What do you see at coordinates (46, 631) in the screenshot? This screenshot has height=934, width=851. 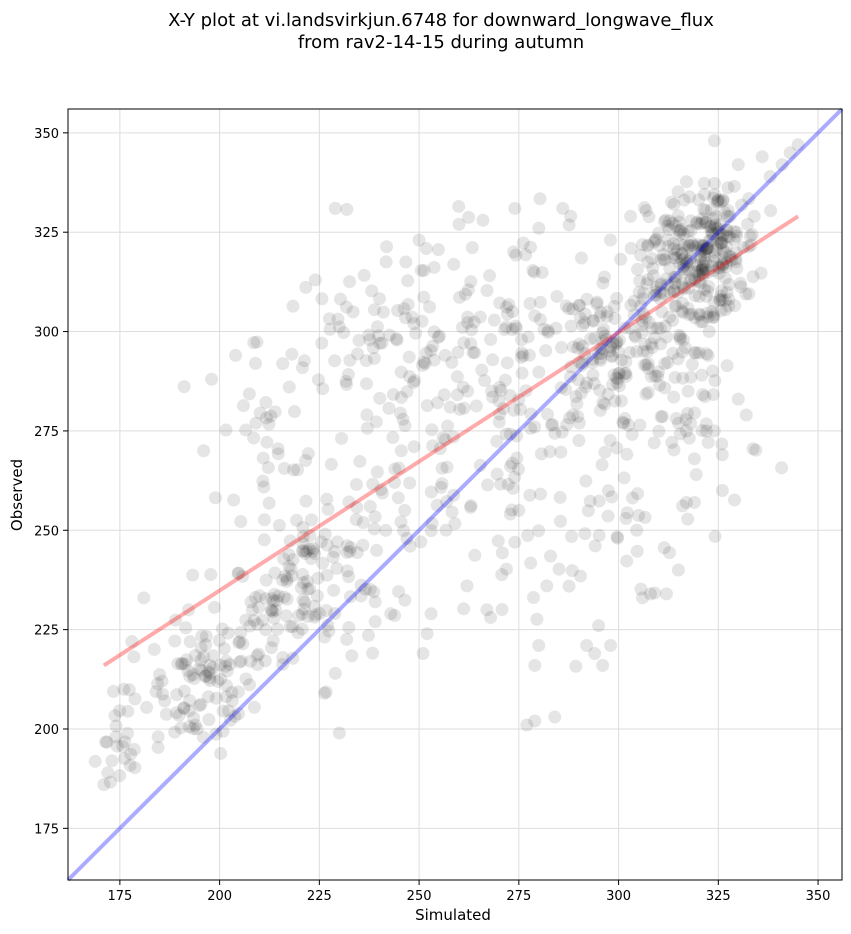 I see `y-tick-label: 225` at bounding box center [46, 631].